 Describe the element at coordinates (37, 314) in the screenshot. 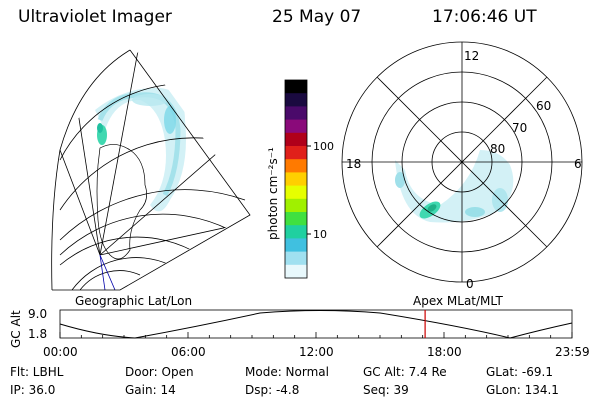

I see `timeline-ytick-9: 9.0` at that location.